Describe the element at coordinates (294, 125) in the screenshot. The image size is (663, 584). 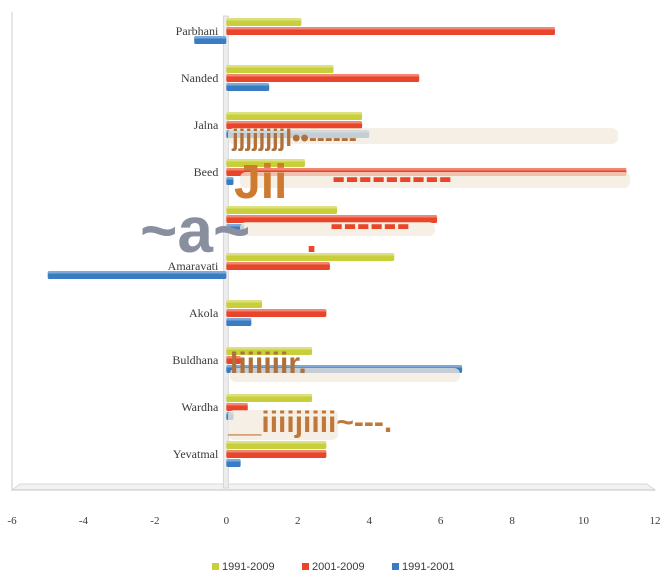
I see `bar-2001-2009-Jalna` at that location.